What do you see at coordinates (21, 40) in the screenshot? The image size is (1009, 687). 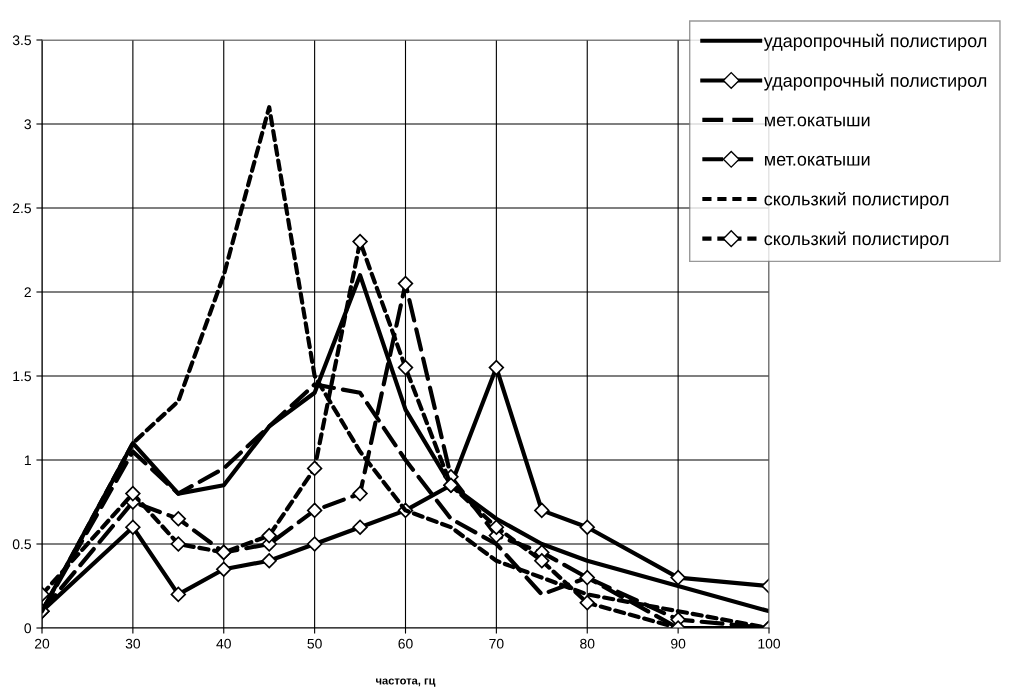 I see `y-tick-label: 3.5` at bounding box center [21, 40].